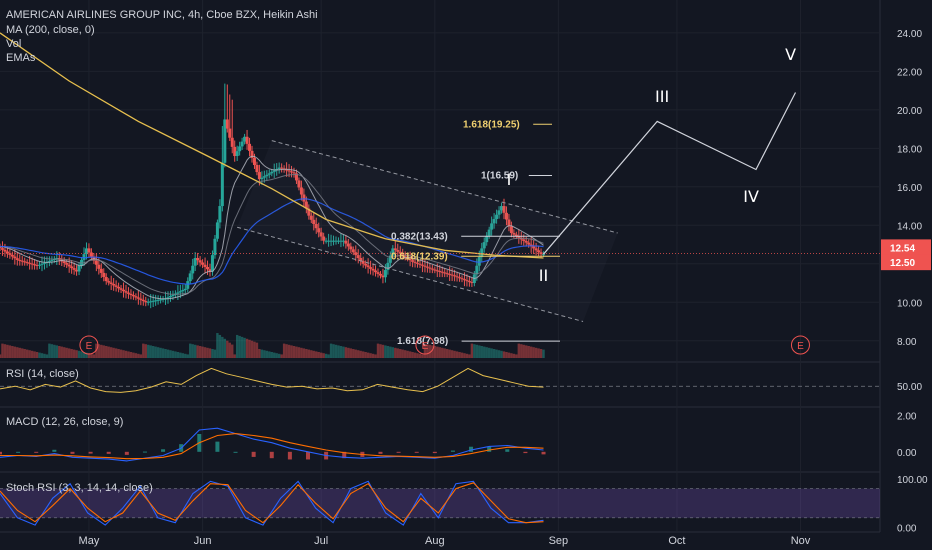 This screenshot has height=550, width=932. What do you see at coordinates (14, 44) in the screenshot?
I see `indicator-vol-label: Vol` at bounding box center [14, 44].